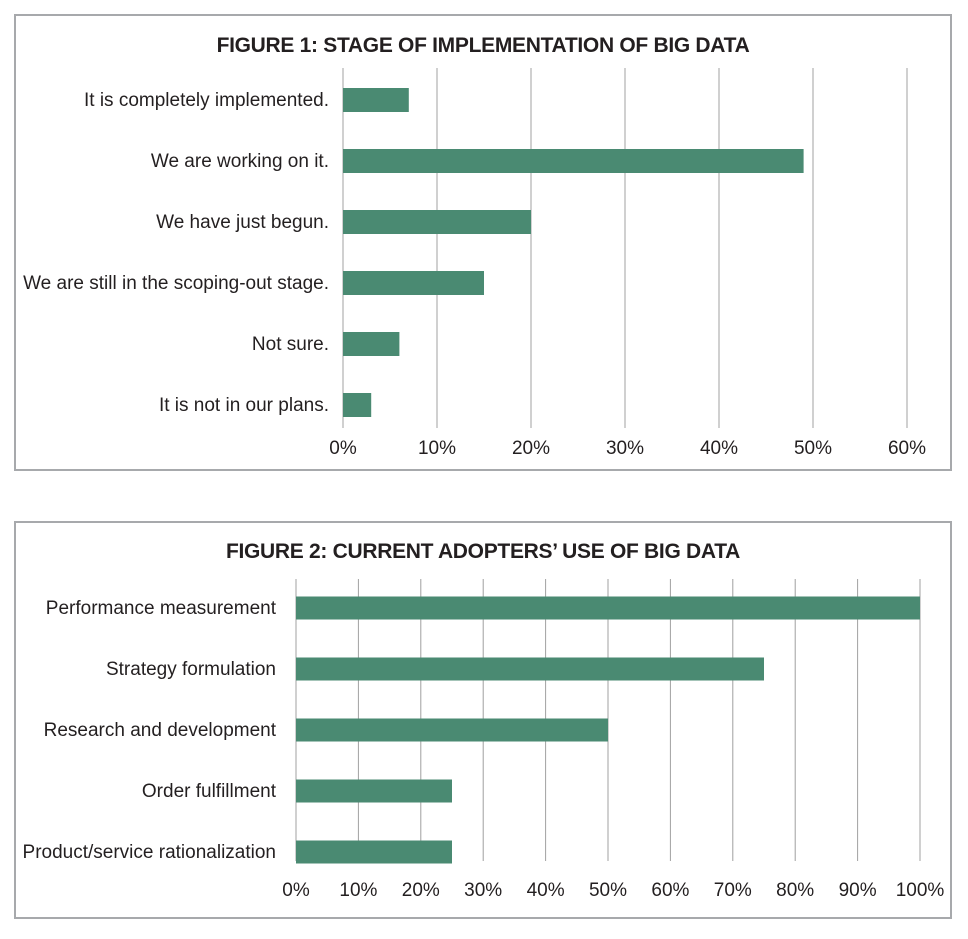 The image size is (968, 939). Describe the element at coordinates (149, 852) in the screenshot. I see `category-label: Product/service rationalization` at that location.